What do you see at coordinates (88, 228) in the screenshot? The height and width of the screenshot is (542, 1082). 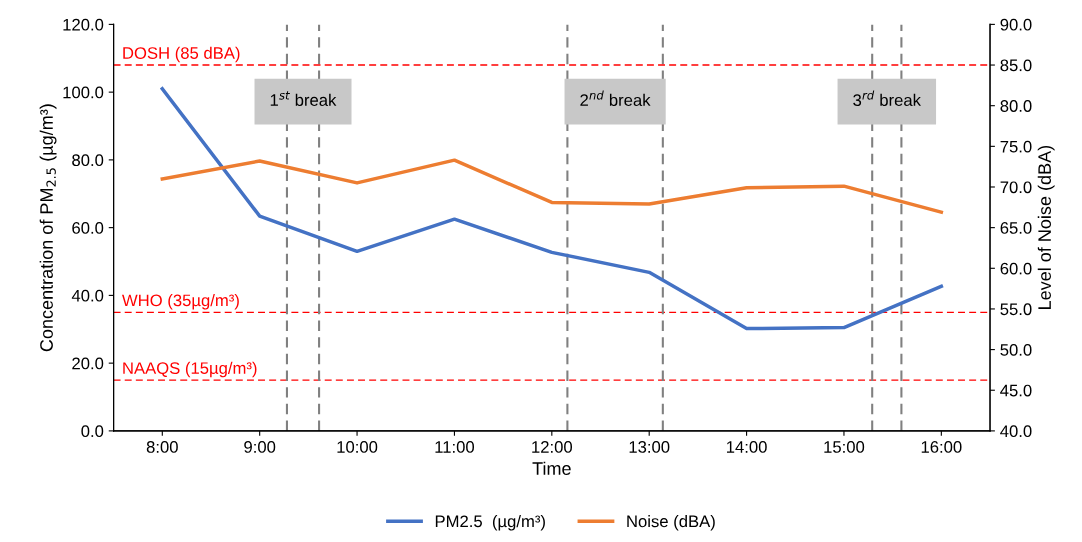 I see `y-tick-label: 60.0` at bounding box center [88, 228].